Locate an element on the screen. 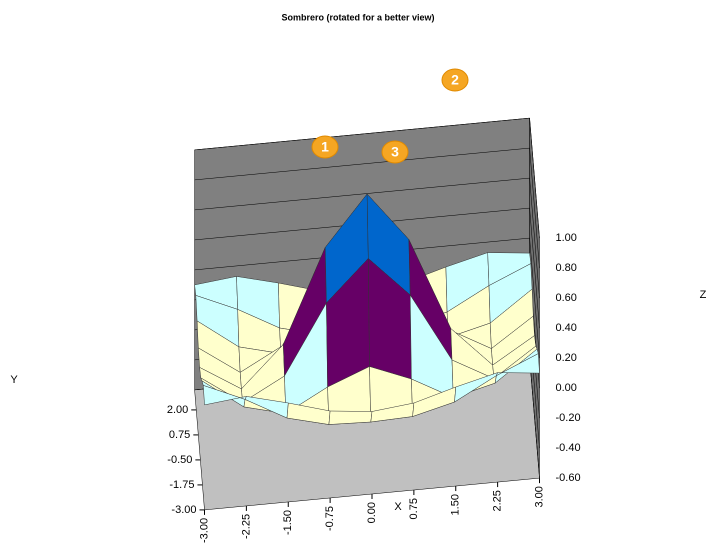  z-tick-label: -0.20 is located at coordinates (568, 418).